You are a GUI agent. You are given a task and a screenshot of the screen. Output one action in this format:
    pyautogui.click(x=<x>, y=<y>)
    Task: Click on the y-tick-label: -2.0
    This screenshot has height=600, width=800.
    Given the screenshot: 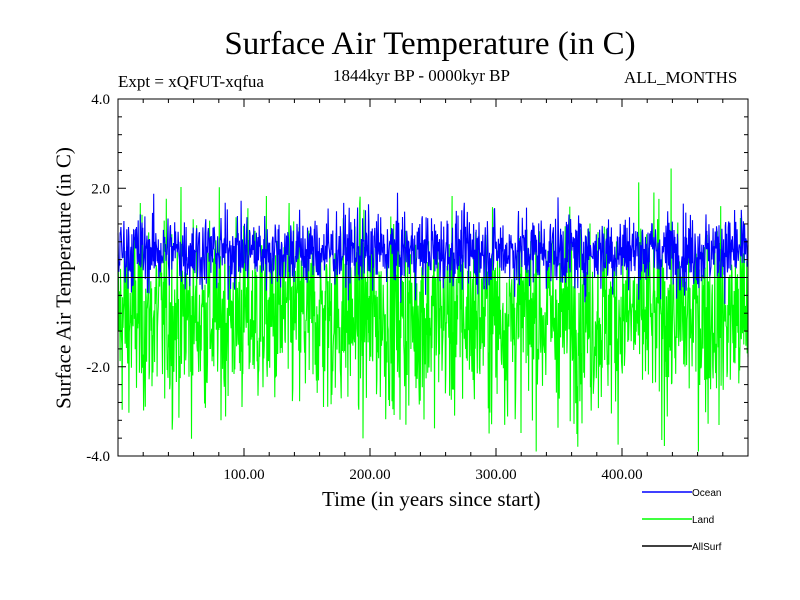 What is the action you would take?
    pyautogui.click(x=98, y=368)
    